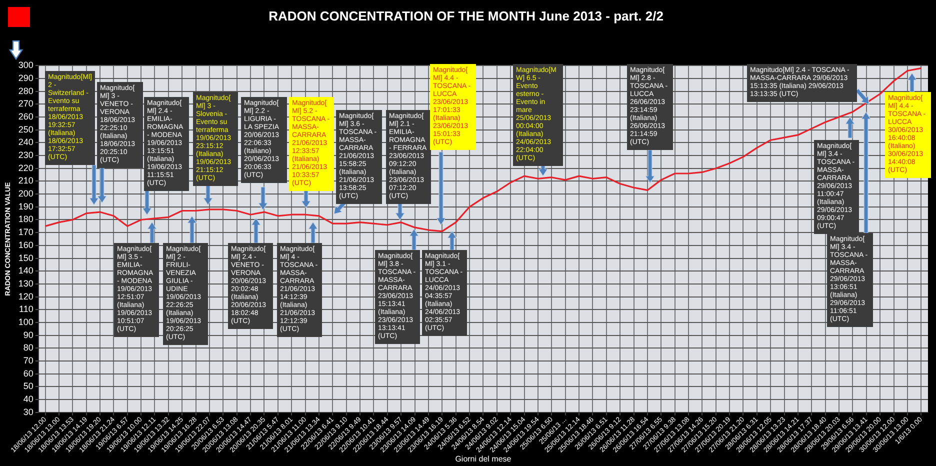 Image resolution: width=936 pixels, height=466 pixels. Describe the element at coordinates (26, 296) in the screenshot. I see `y-tick-label: 120` at that location.